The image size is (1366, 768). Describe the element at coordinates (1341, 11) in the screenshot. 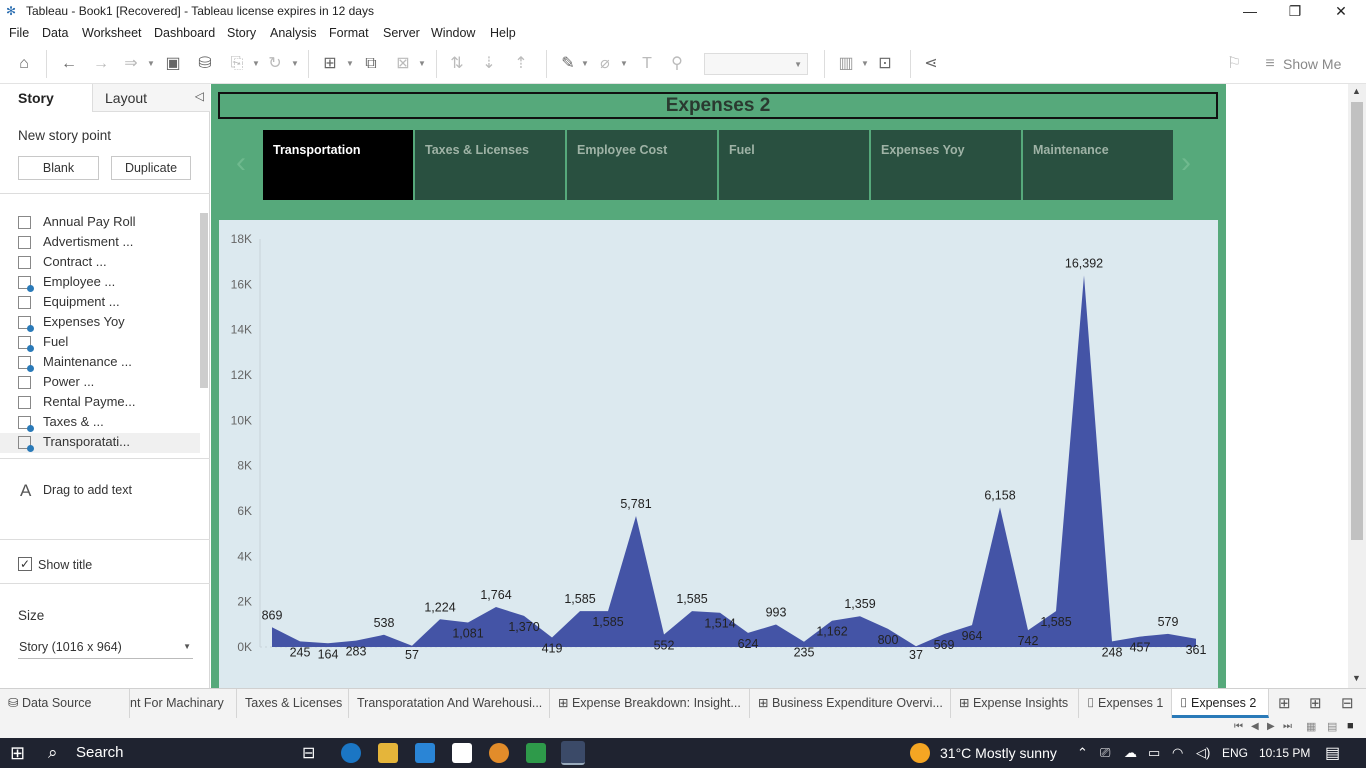

I see `close-button: ✕` at that location.